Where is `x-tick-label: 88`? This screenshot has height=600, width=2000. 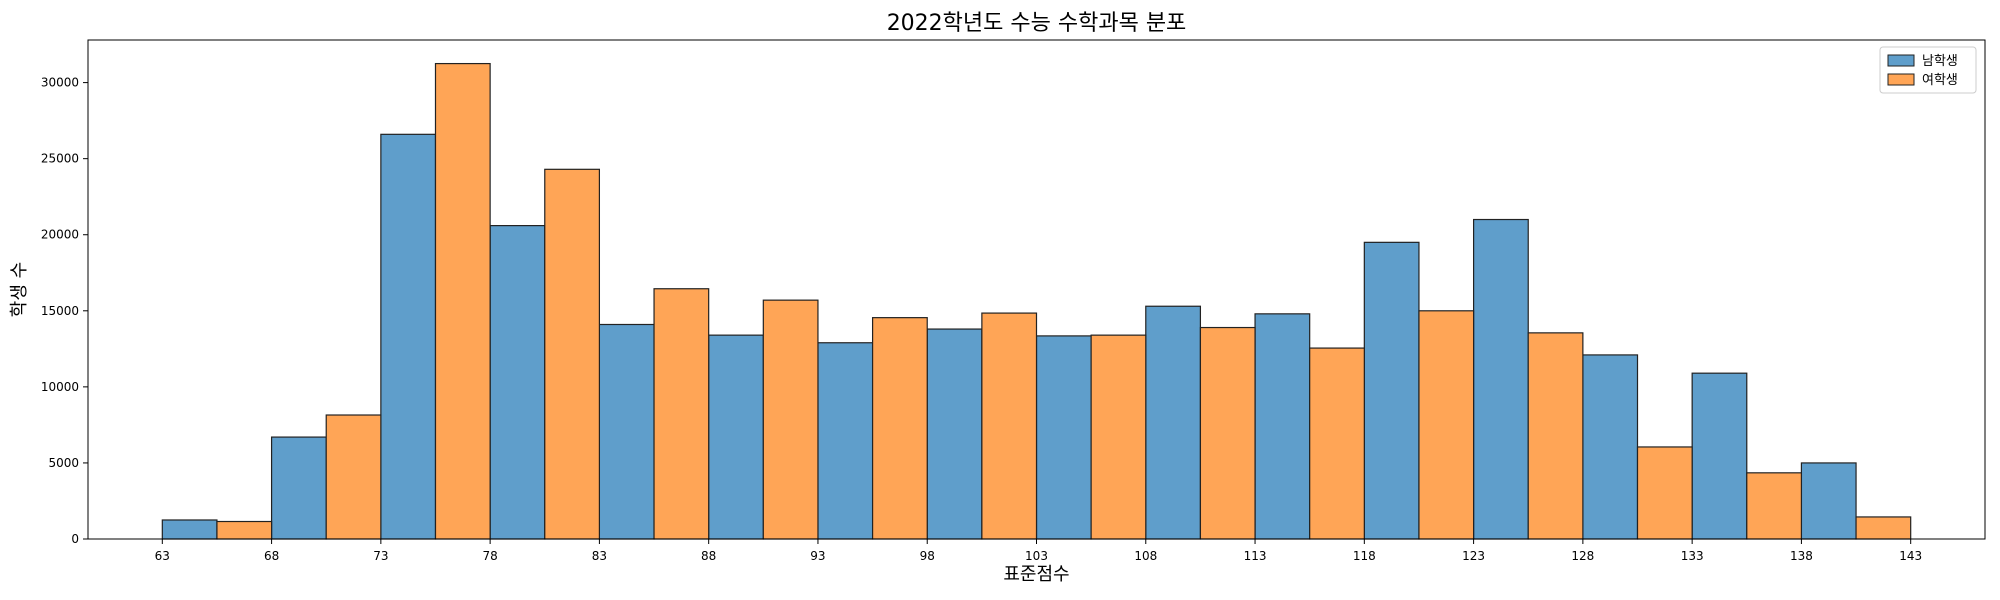
x-tick-label: 88 is located at coordinates (708, 556).